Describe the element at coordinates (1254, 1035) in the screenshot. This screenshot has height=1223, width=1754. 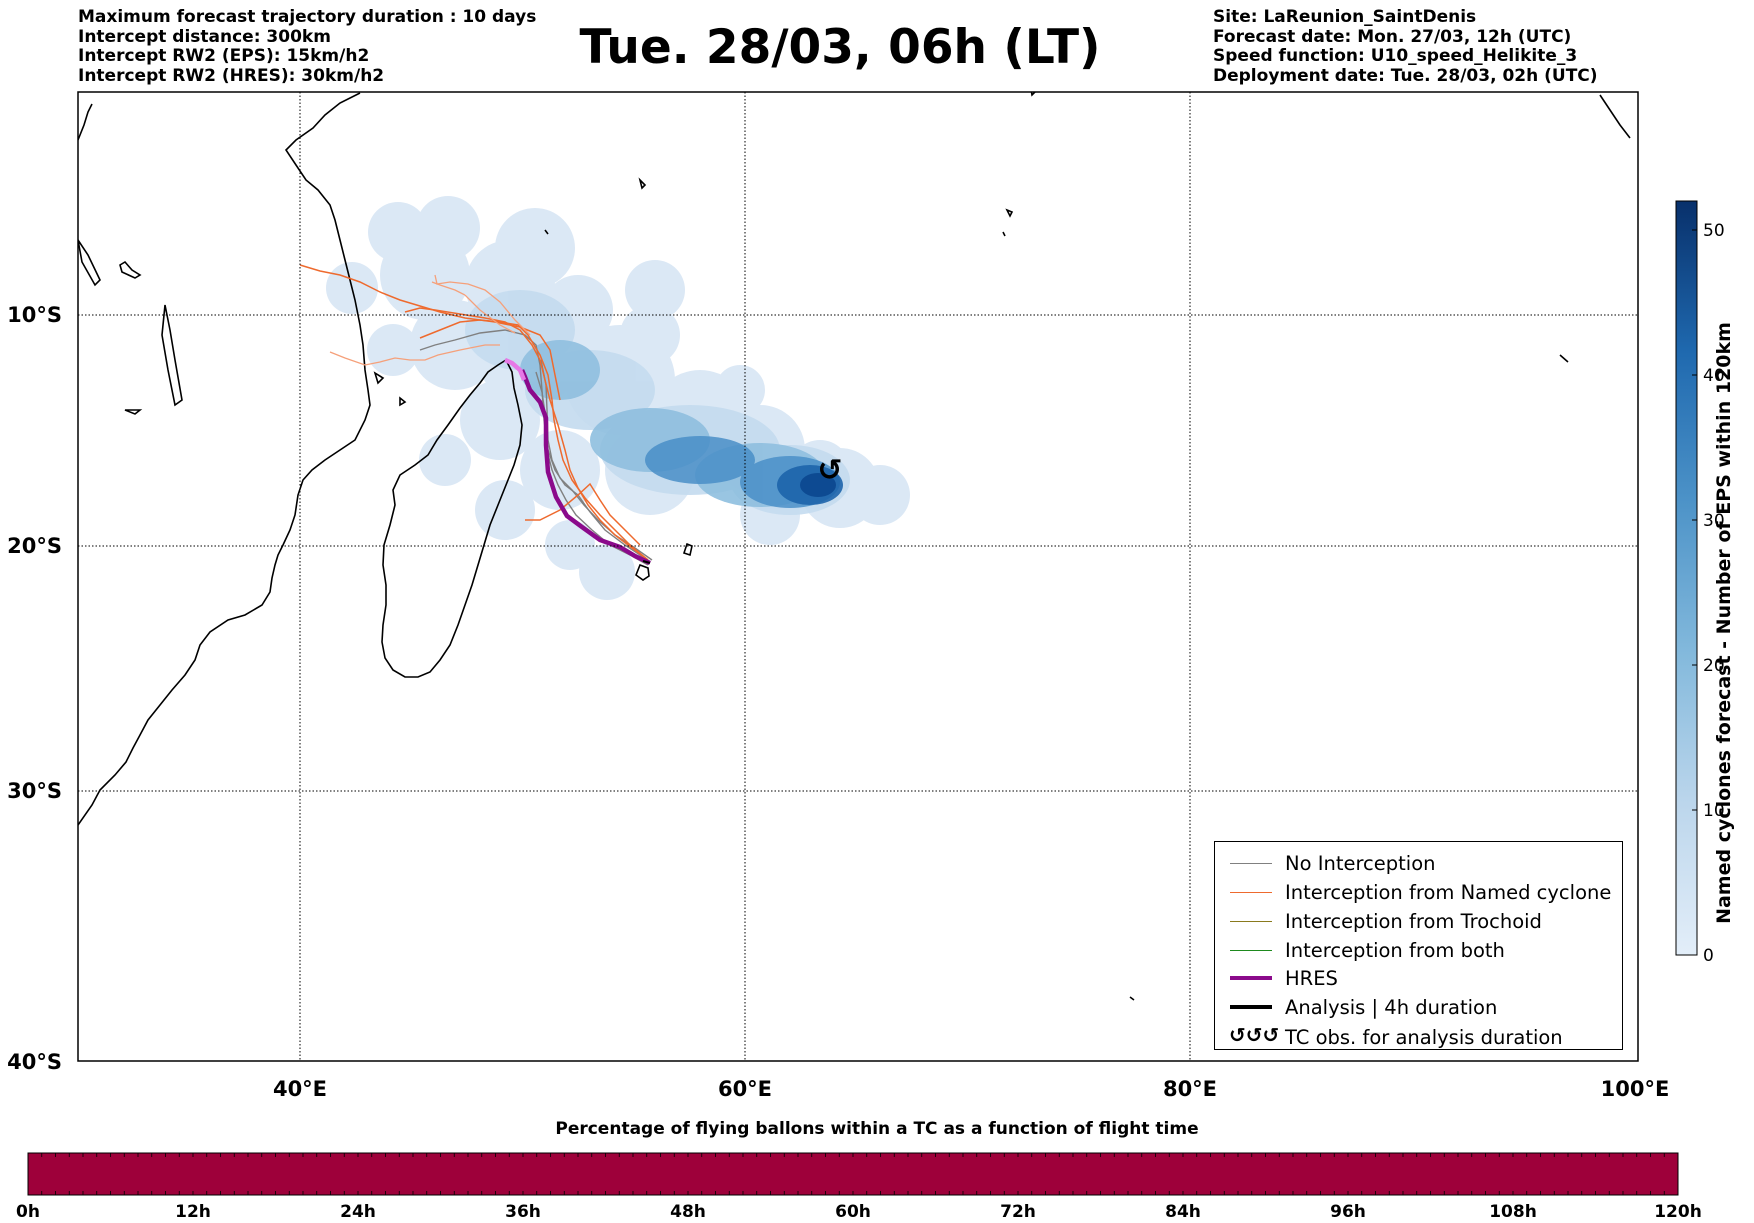
I see `tc-obs-icon: ↺↺↺` at that location.